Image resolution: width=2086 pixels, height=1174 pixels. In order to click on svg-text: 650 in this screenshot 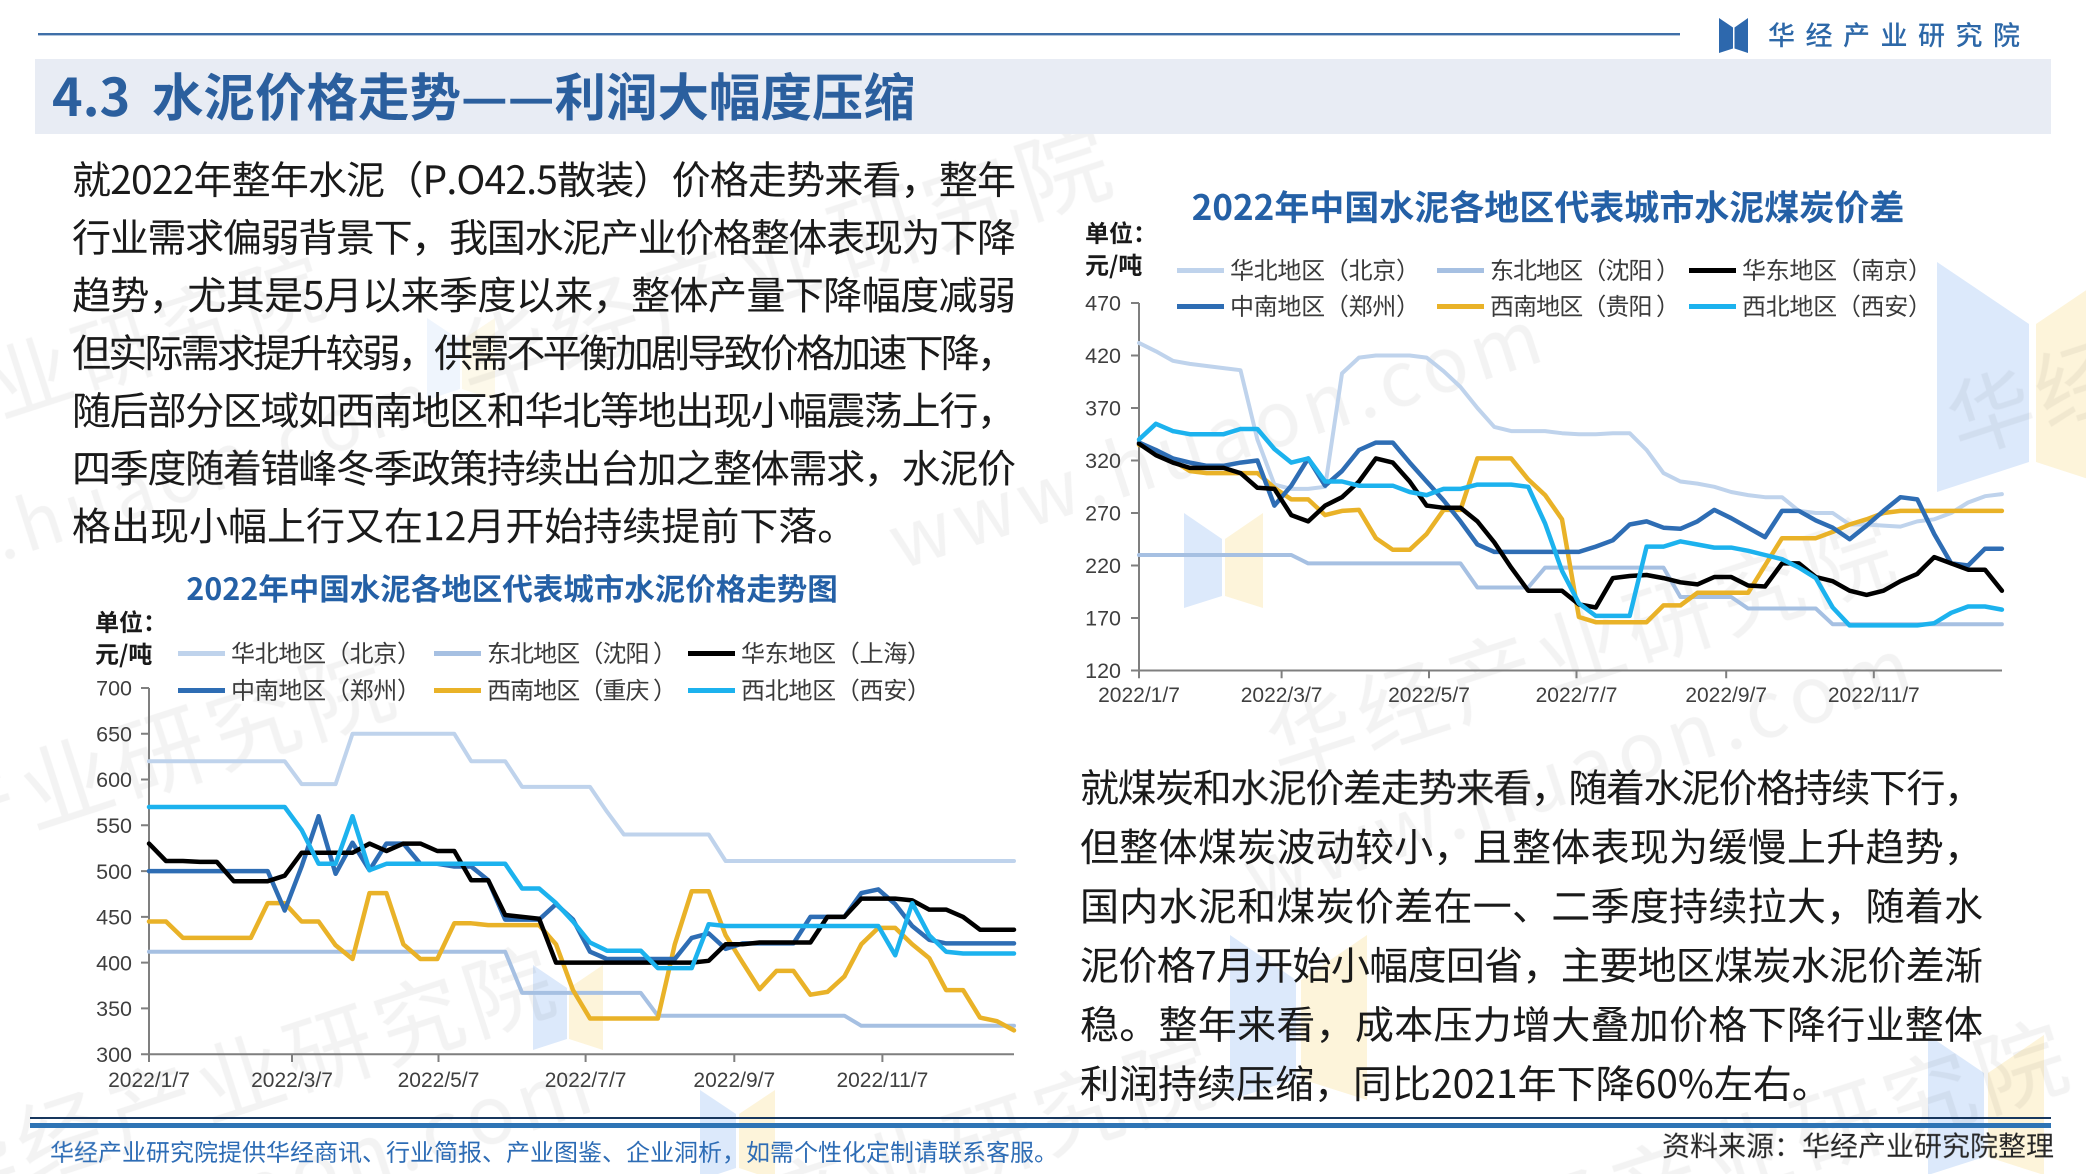, I will do `click(114, 735)`.